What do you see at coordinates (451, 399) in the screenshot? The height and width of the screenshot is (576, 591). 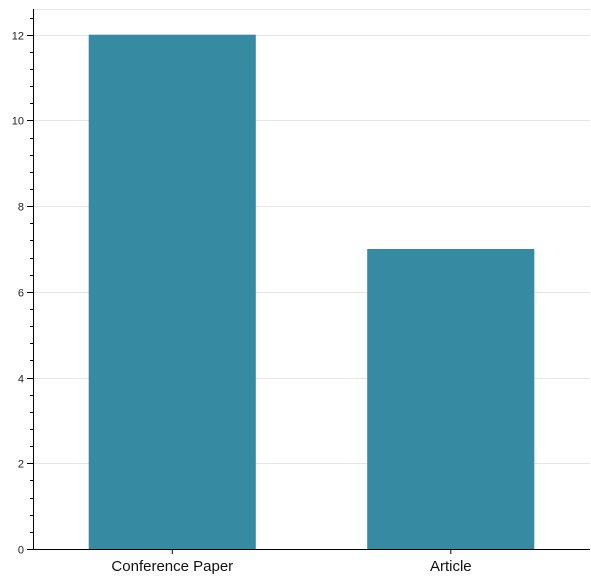 I see `bar-article` at bounding box center [451, 399].